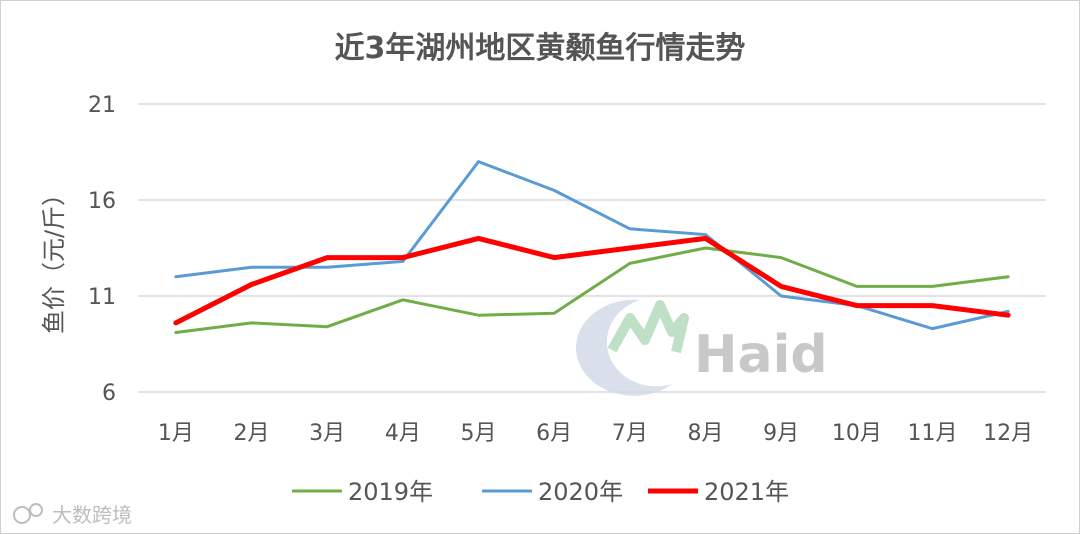  I want to click on watermark-wave-icon, so click(648, 327).